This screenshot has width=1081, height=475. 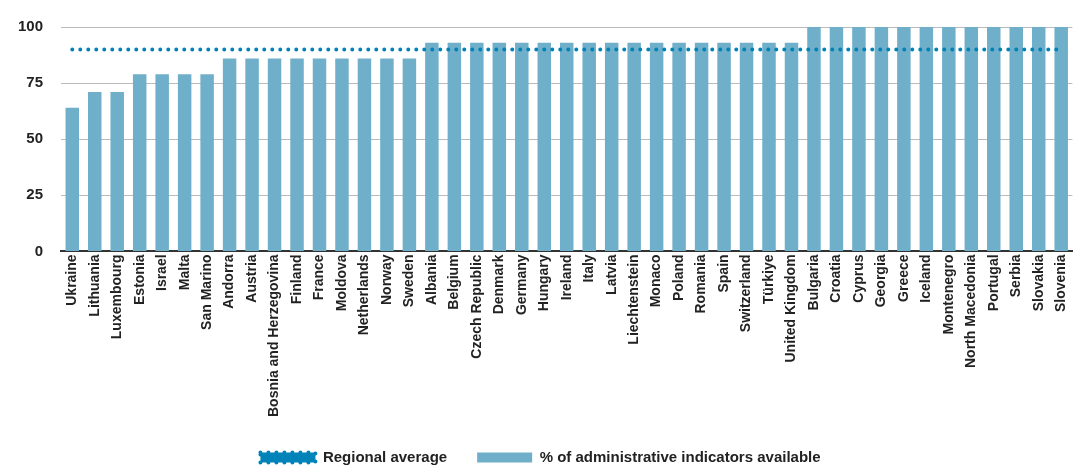 What do you see at coordinates (588, 268) in the screenshot?
I see `x-tick-label: Italy` at bounding box center [588, 268].